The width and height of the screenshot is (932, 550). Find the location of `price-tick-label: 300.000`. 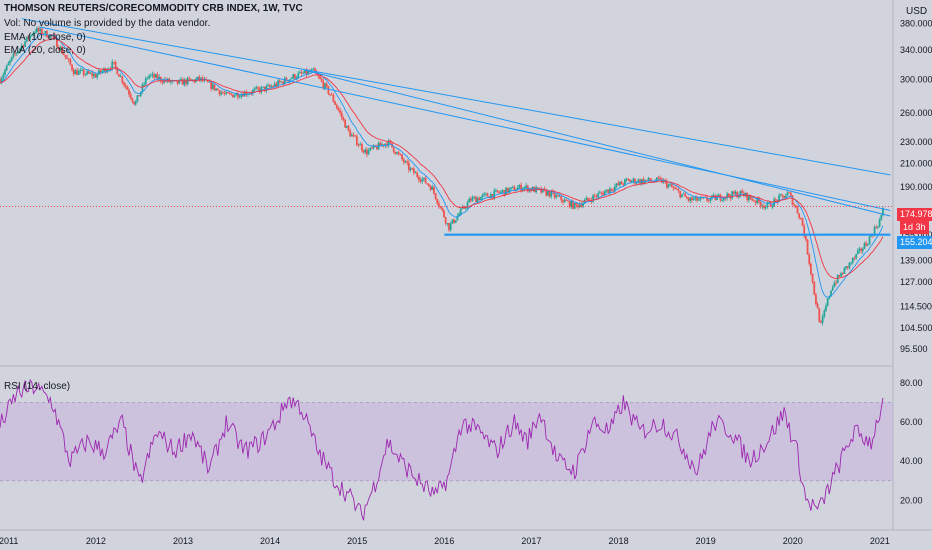

price-tick-label: 300.000 is located at coordinates (916, 79).